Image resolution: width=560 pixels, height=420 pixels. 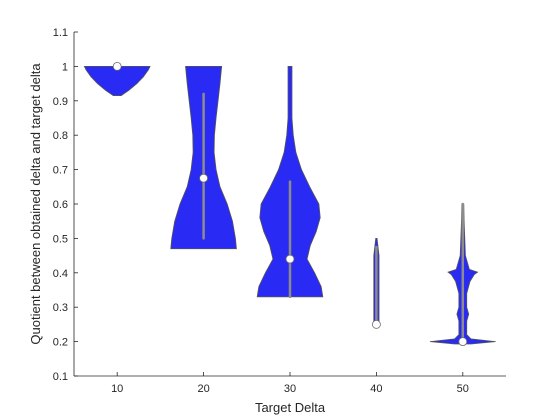 I want to click on y-tick-label: 0.4, so click(x=60, y=274).